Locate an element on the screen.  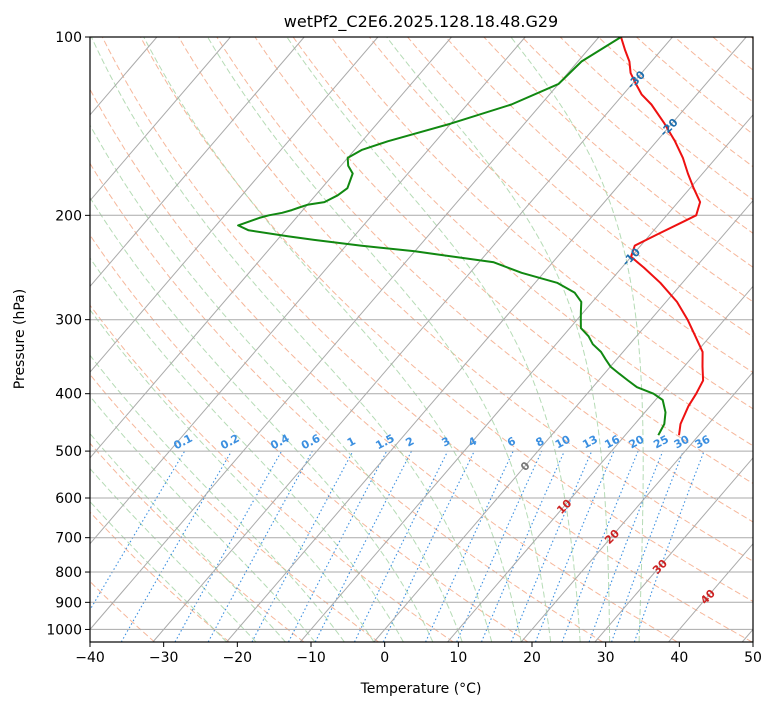
x-tick-label: −10 is located at coordinates (311, 658).